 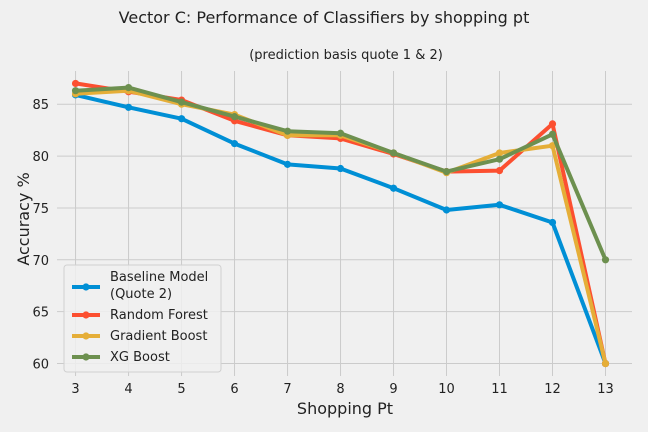 I want to click on x-tick-label: 10, so click(x=446, y=389).